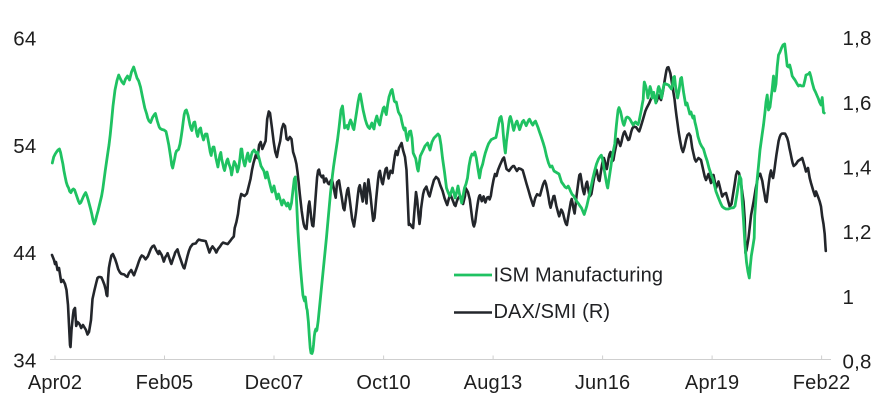 The width and height of the screenshot is (888, 416). What do you see at coordinates (822, 383) in the screenshot?
I see `svg-text: Feb22` at bounding box center [822, 383].